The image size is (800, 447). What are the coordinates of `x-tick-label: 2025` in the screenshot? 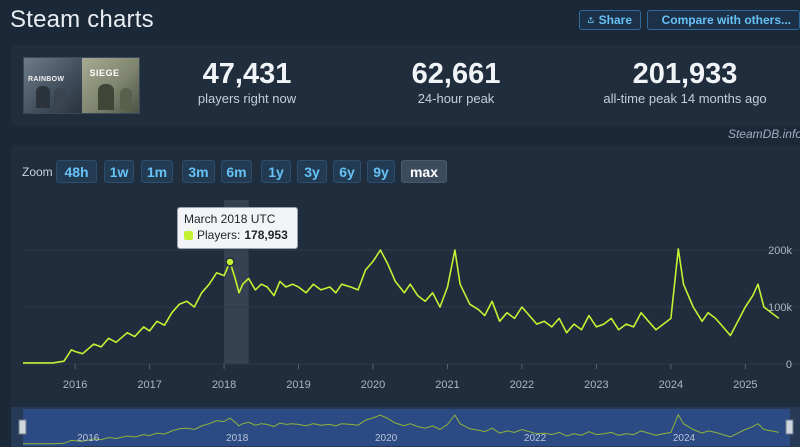 It's located at (745, 385).